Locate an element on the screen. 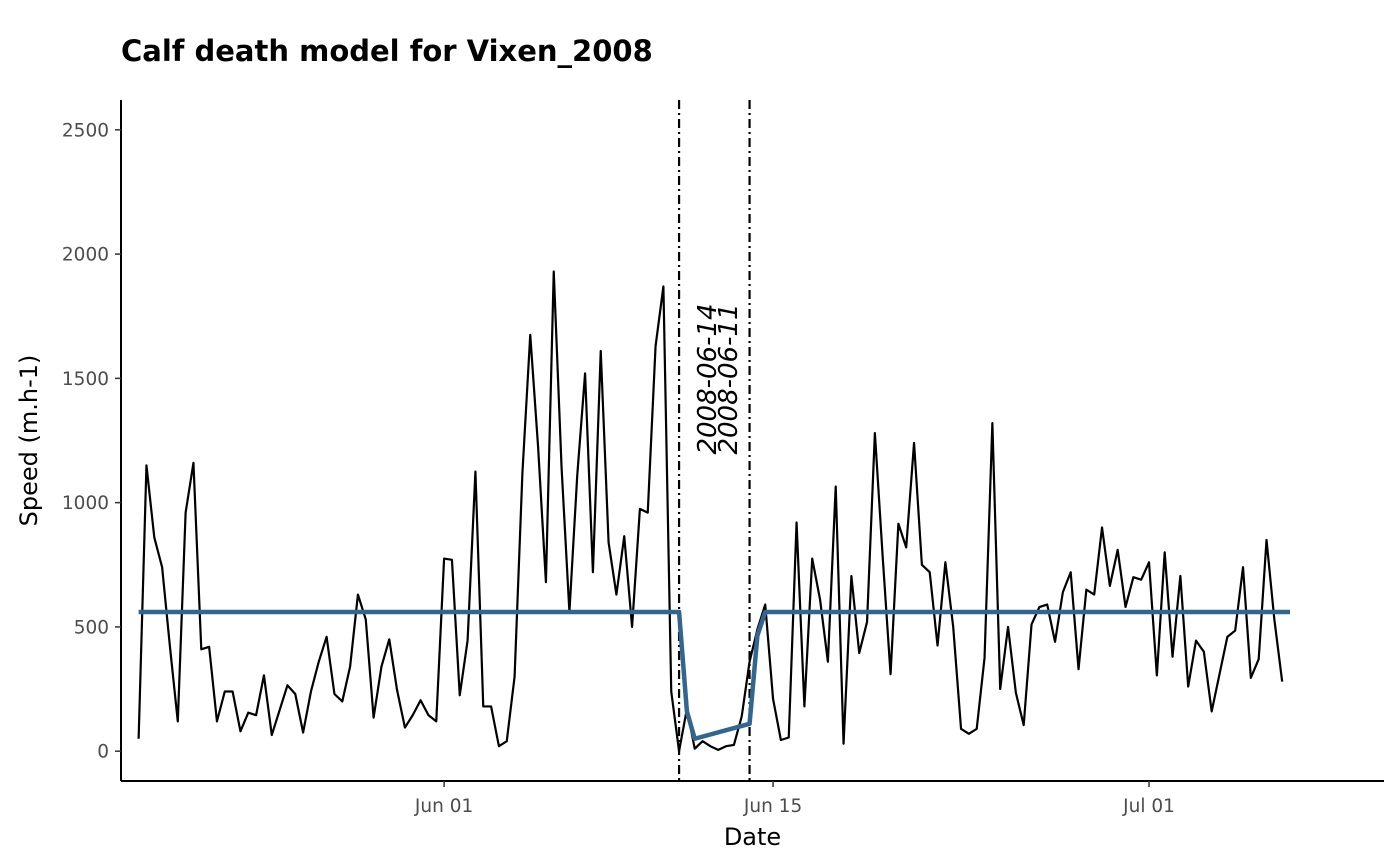  x-tick-label: Jun 15 is located at coordinates (772, 806).